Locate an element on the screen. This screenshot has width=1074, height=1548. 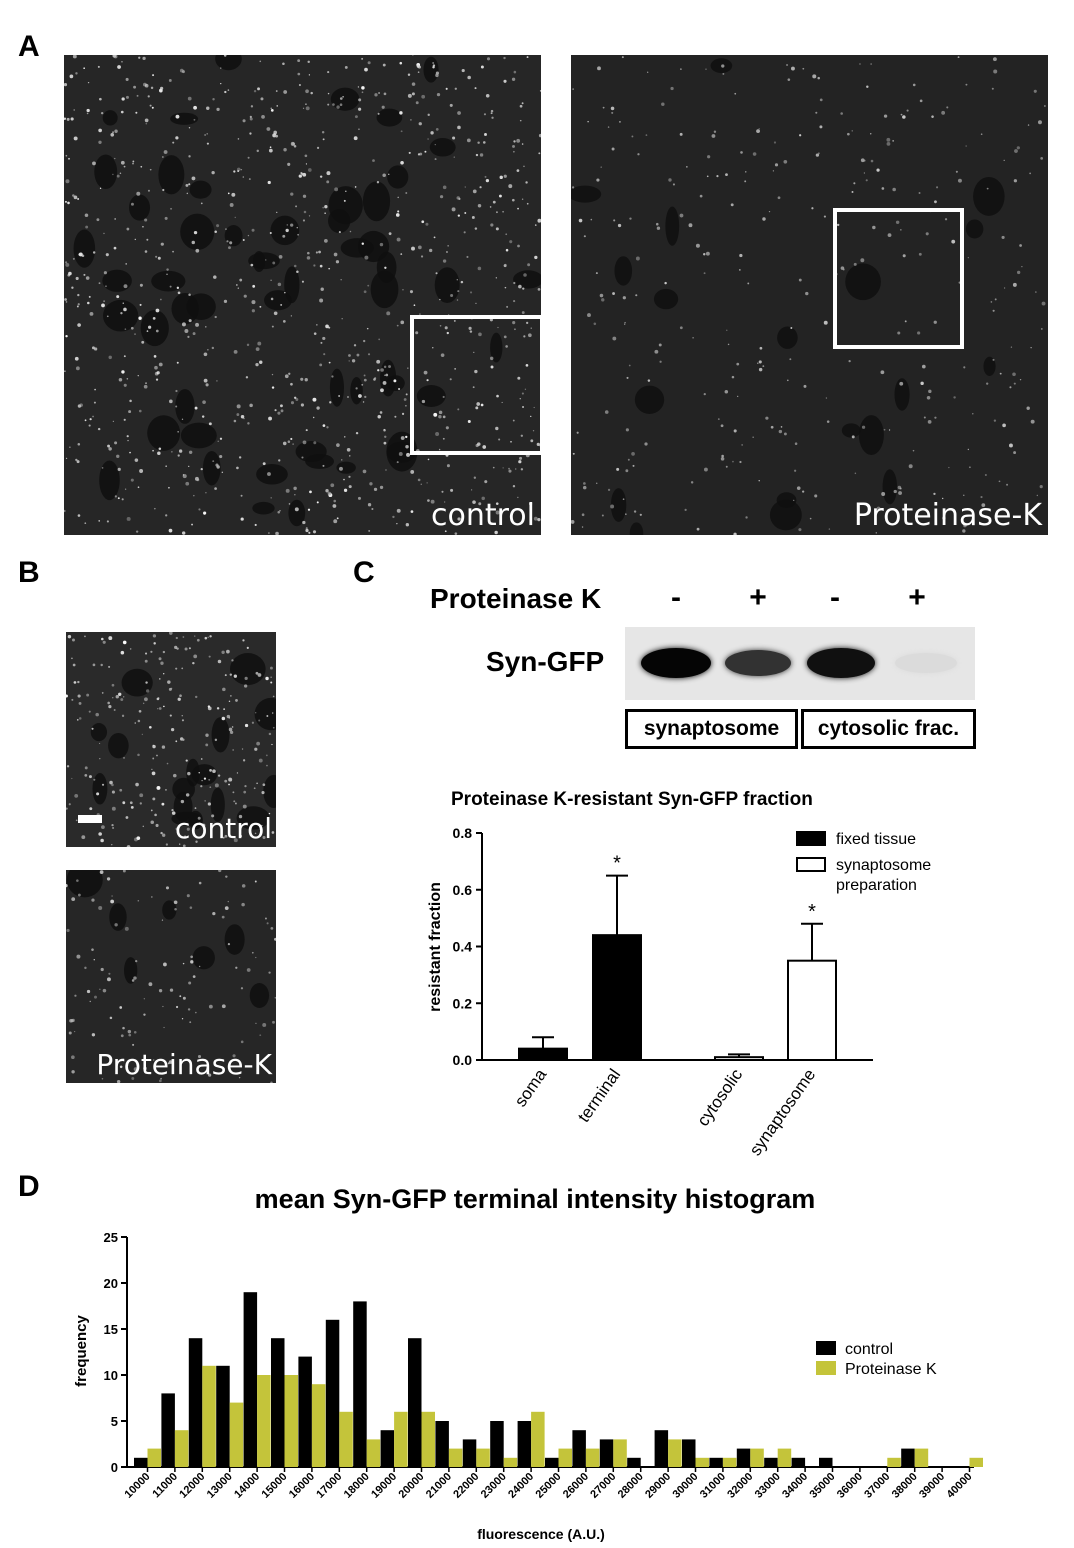
micrograph-label-control: control is located at coordinates (483, 515).